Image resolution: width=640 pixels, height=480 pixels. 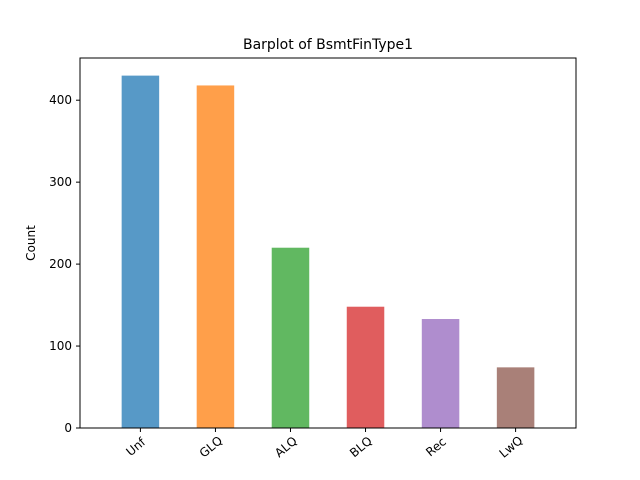 What do you see at coordinates (286, 447) in the screenshot?
I see `x-tick-label: ALQ` at bounding box center [286, 447].